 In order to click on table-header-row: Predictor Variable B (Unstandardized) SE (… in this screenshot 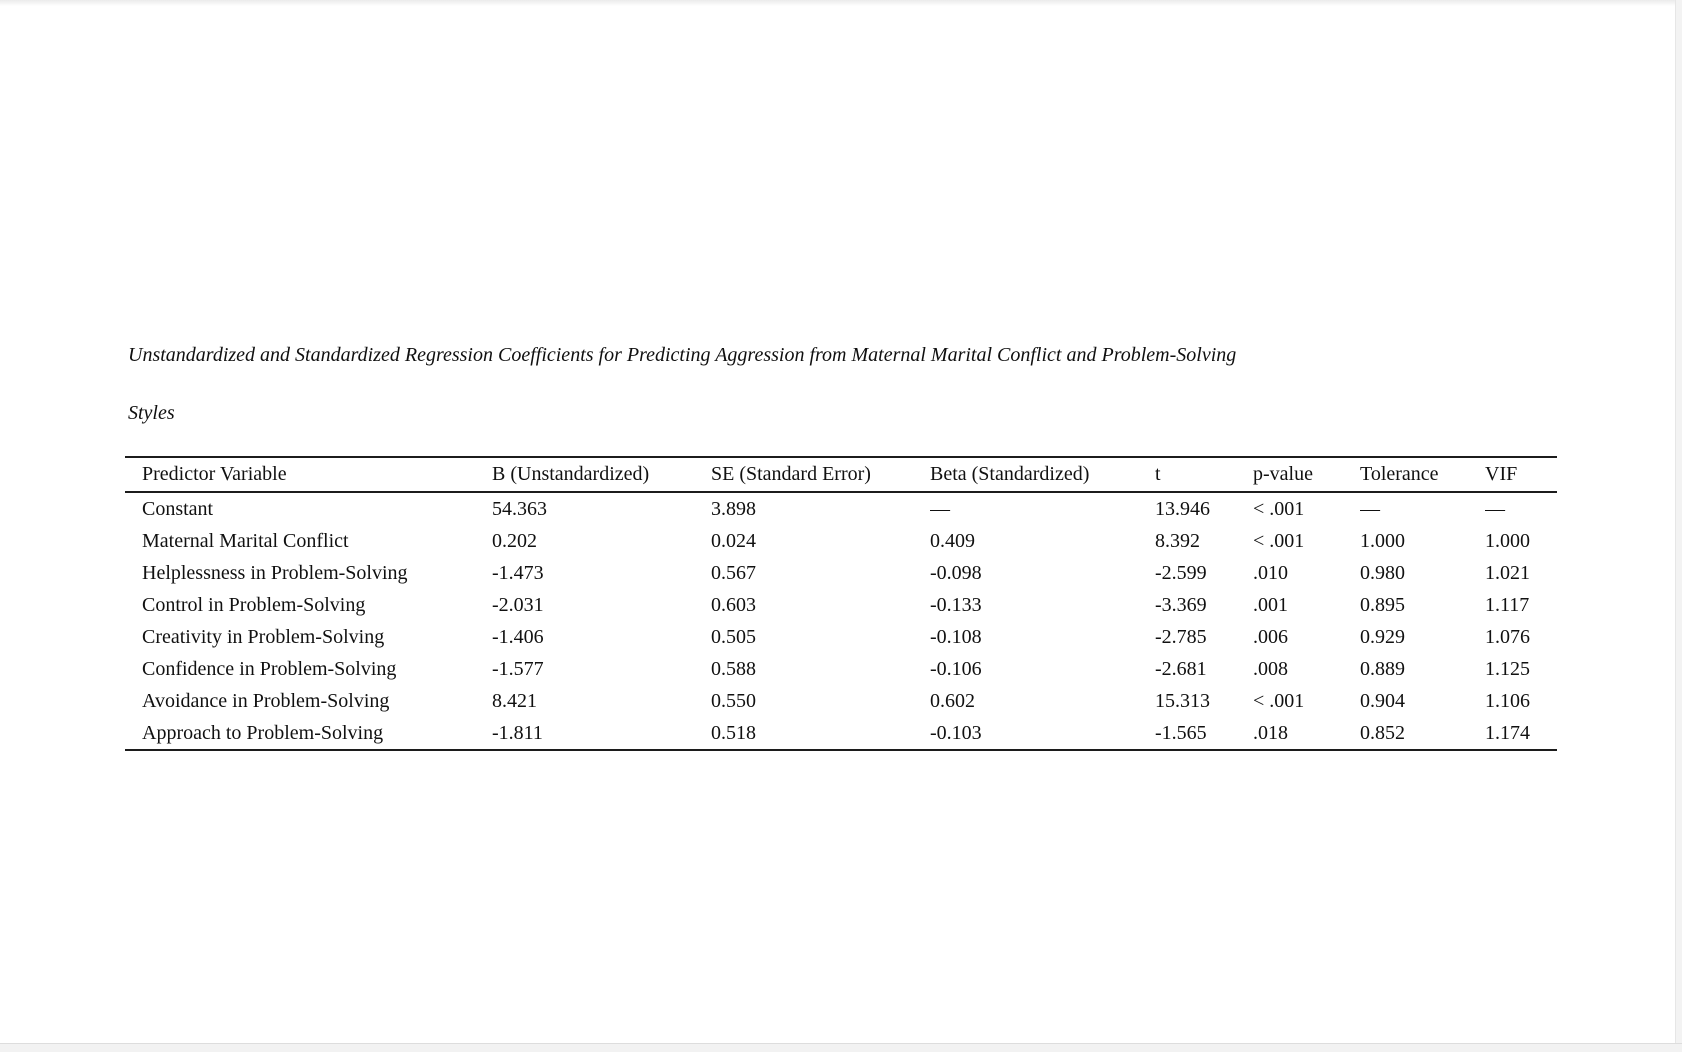, I will do `click(841, 474)`.